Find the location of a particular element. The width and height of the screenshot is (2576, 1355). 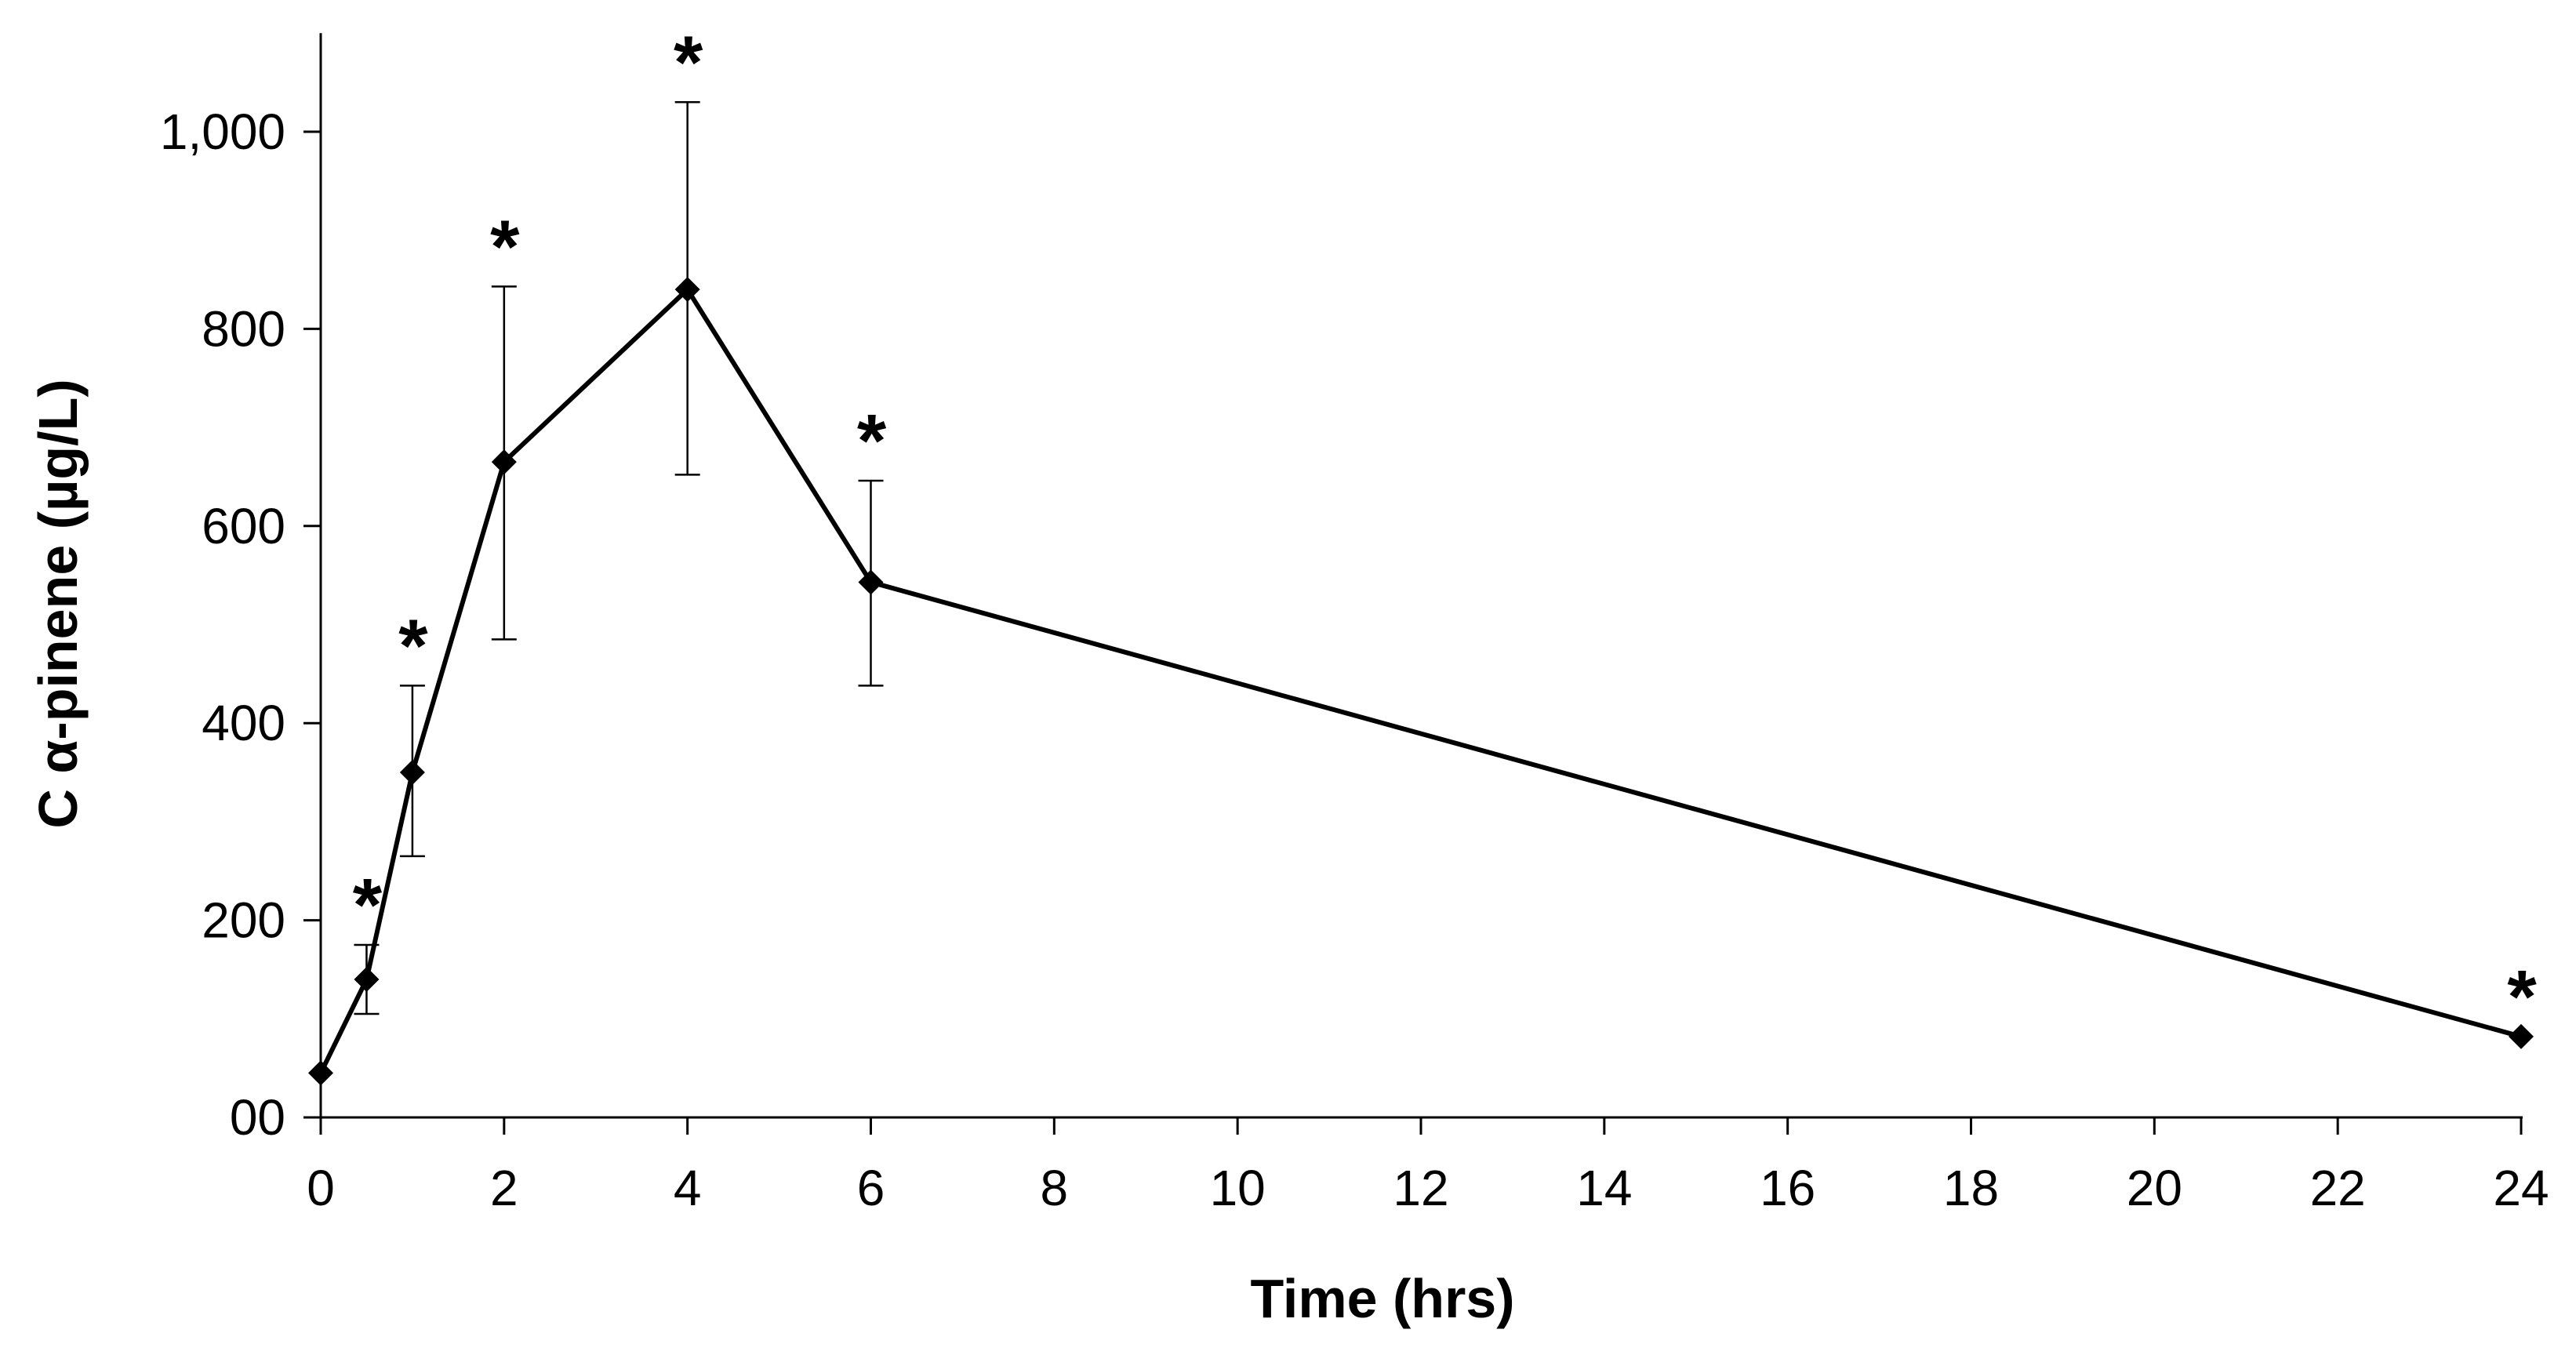

x-tick-label: 4 is located at coordinates (688, 1188).